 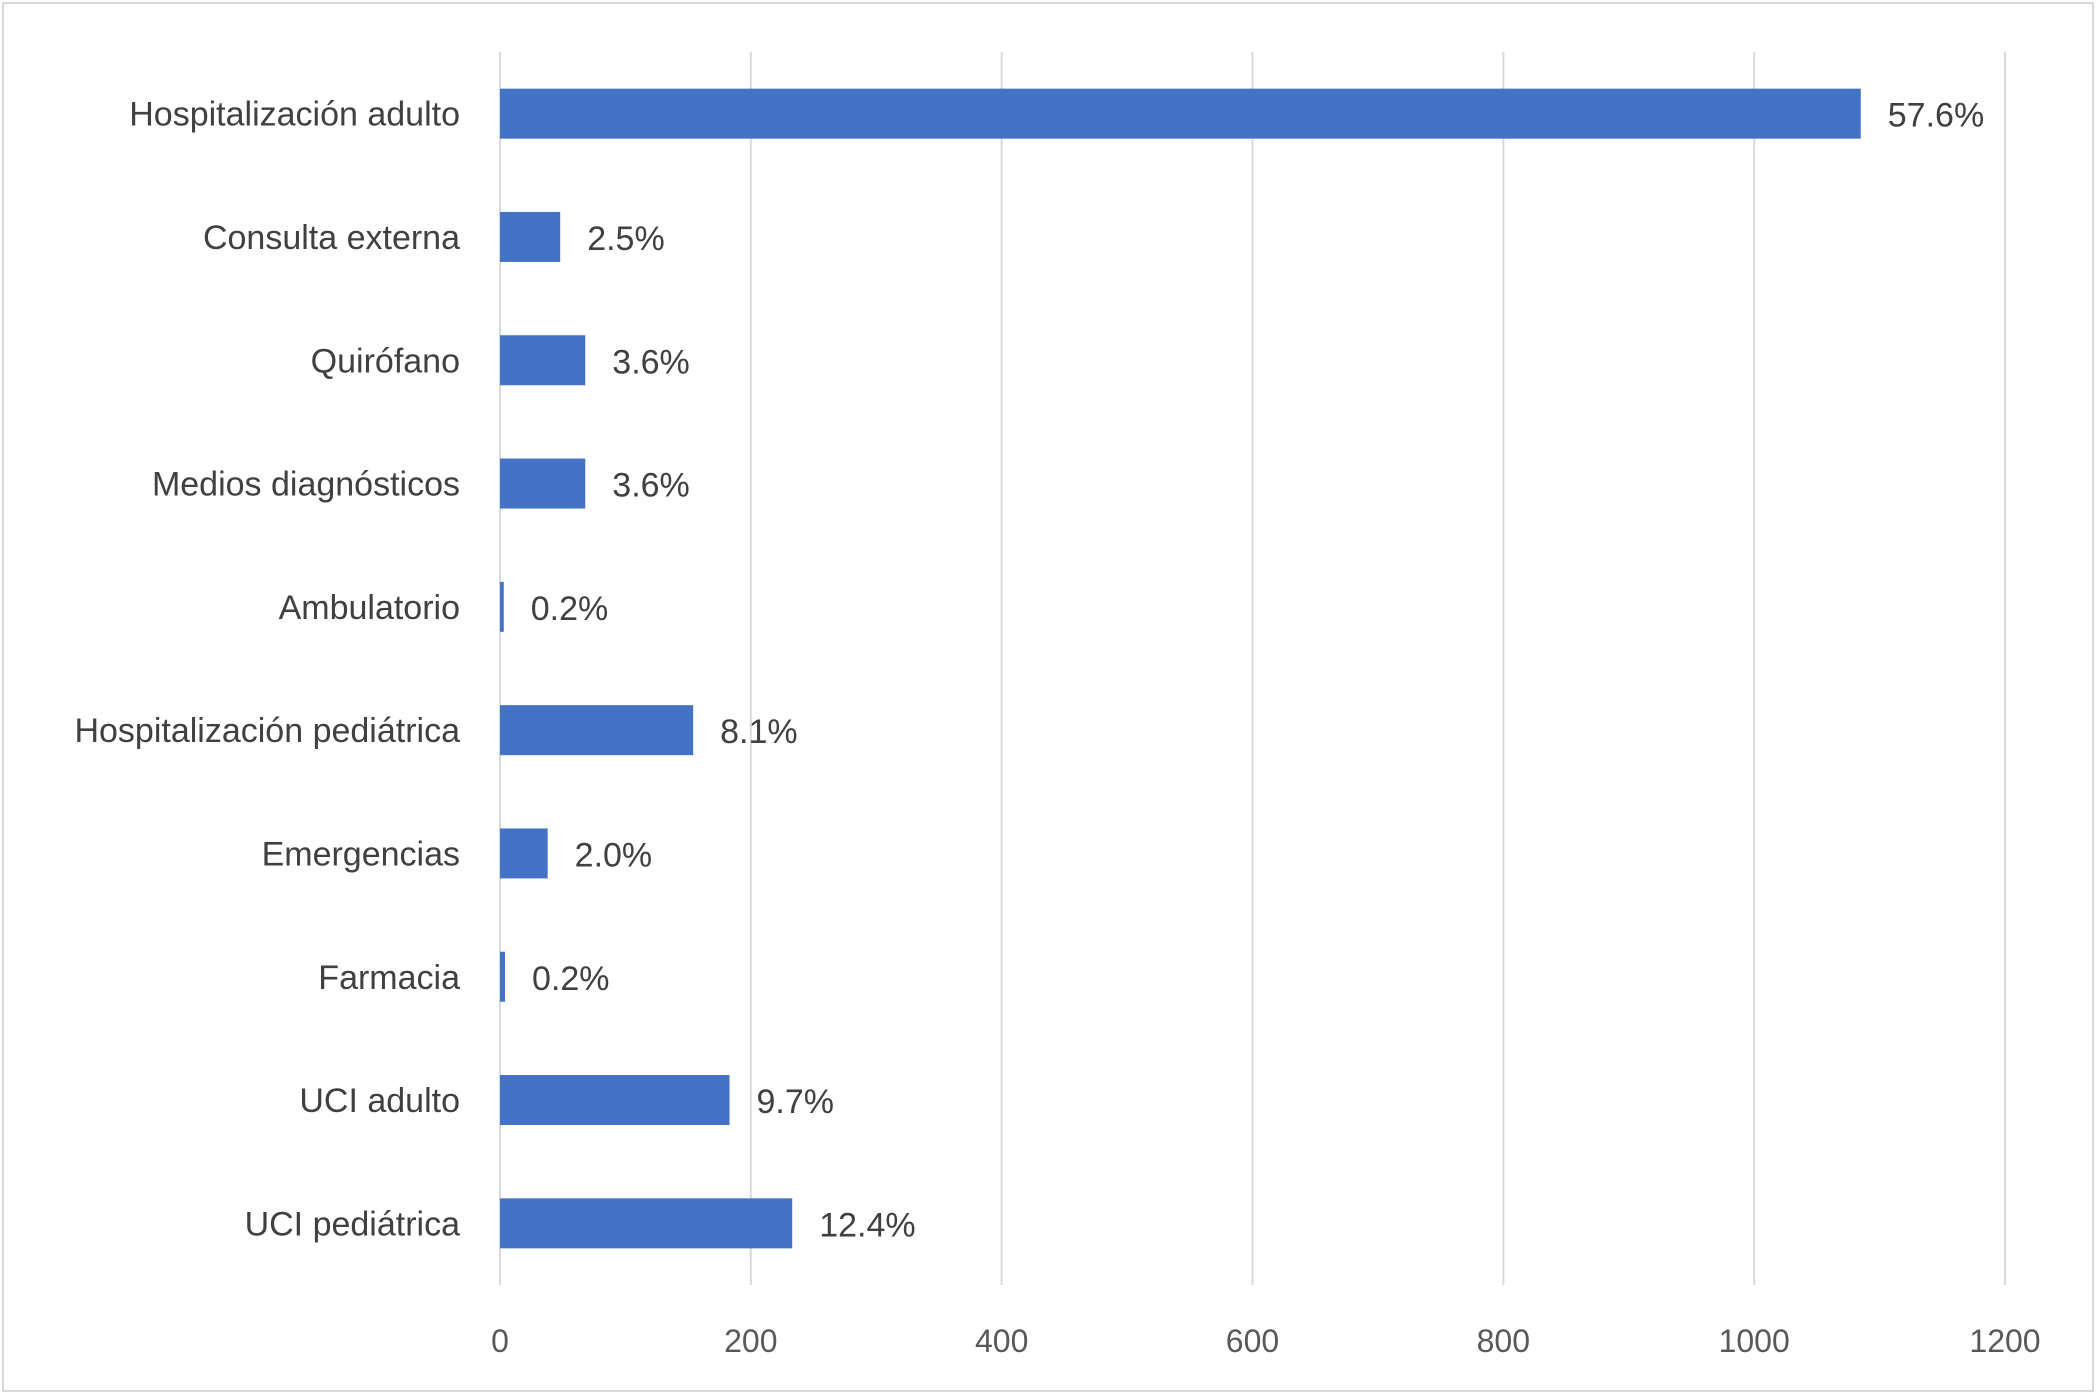 I want to click on x-tick-label: 1000, so click(x=1754, y=1341).